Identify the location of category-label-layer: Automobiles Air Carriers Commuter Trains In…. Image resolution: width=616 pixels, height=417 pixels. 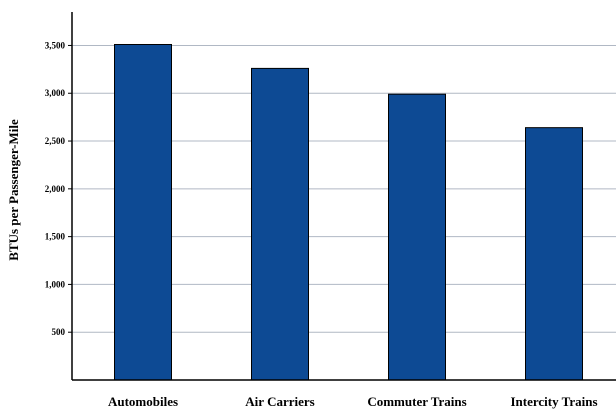
(353, 401).